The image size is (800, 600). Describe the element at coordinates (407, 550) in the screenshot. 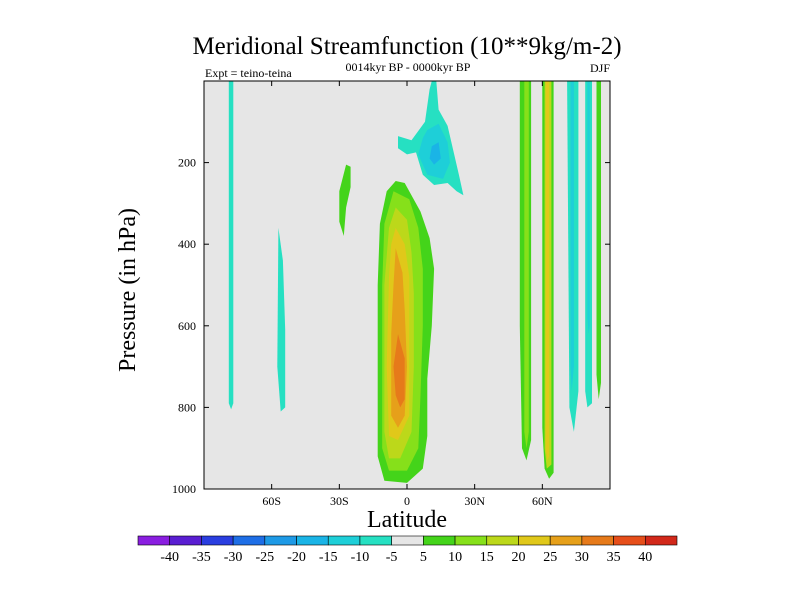

I see `colorbar: -40 -35 -30 -25 -20 -15 -10 -5 5 10 15 20 25 30 35 40` at that location.